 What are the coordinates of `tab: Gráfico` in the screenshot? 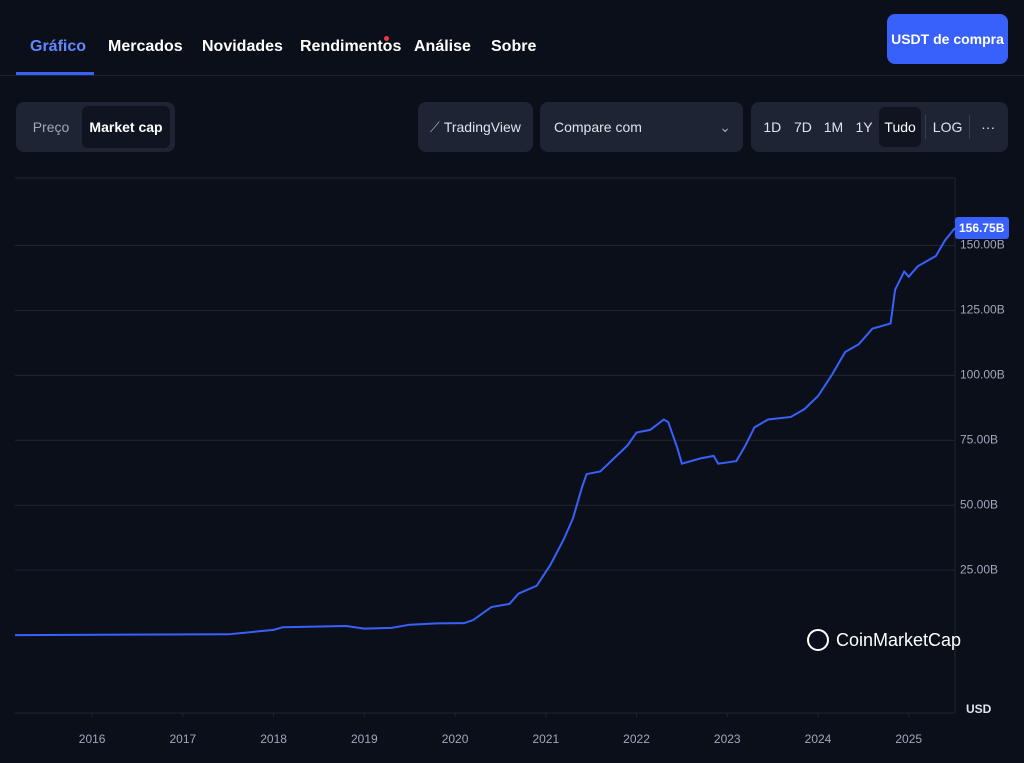 It's located at (58, 46).